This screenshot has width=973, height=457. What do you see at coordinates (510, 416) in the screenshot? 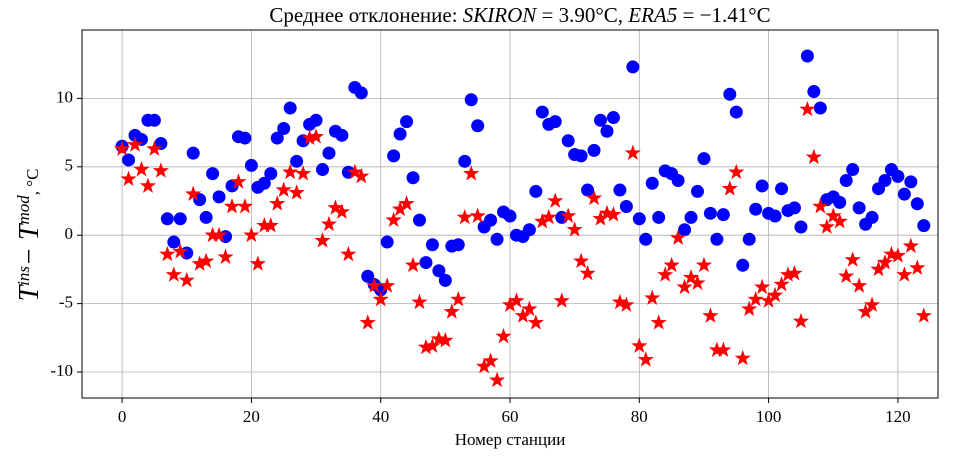
I see `x-tick-label: 60` at bounding box center [510, 416].